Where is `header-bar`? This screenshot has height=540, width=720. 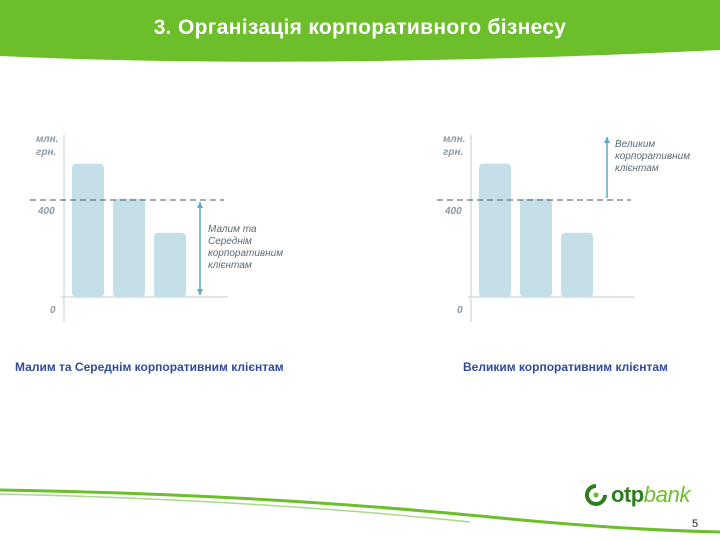 header-bar is located at coordinates (360, 32).